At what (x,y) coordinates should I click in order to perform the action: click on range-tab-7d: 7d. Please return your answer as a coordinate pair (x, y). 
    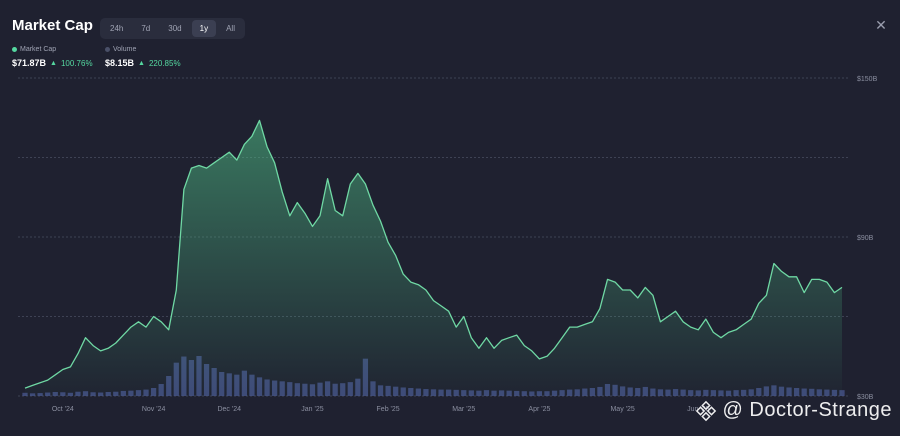
    Looking at the image, I should click on (146, 28).